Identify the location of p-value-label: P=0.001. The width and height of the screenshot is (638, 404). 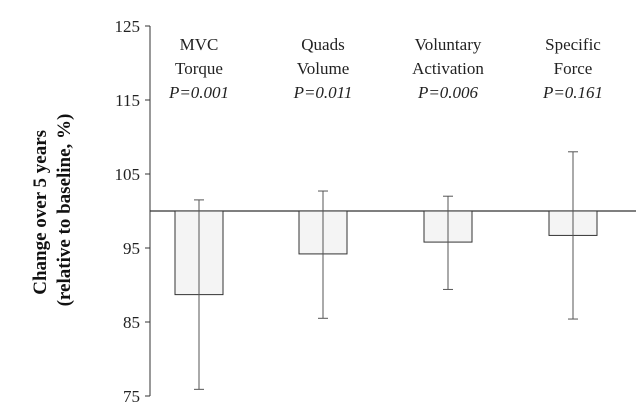
(198, 92).